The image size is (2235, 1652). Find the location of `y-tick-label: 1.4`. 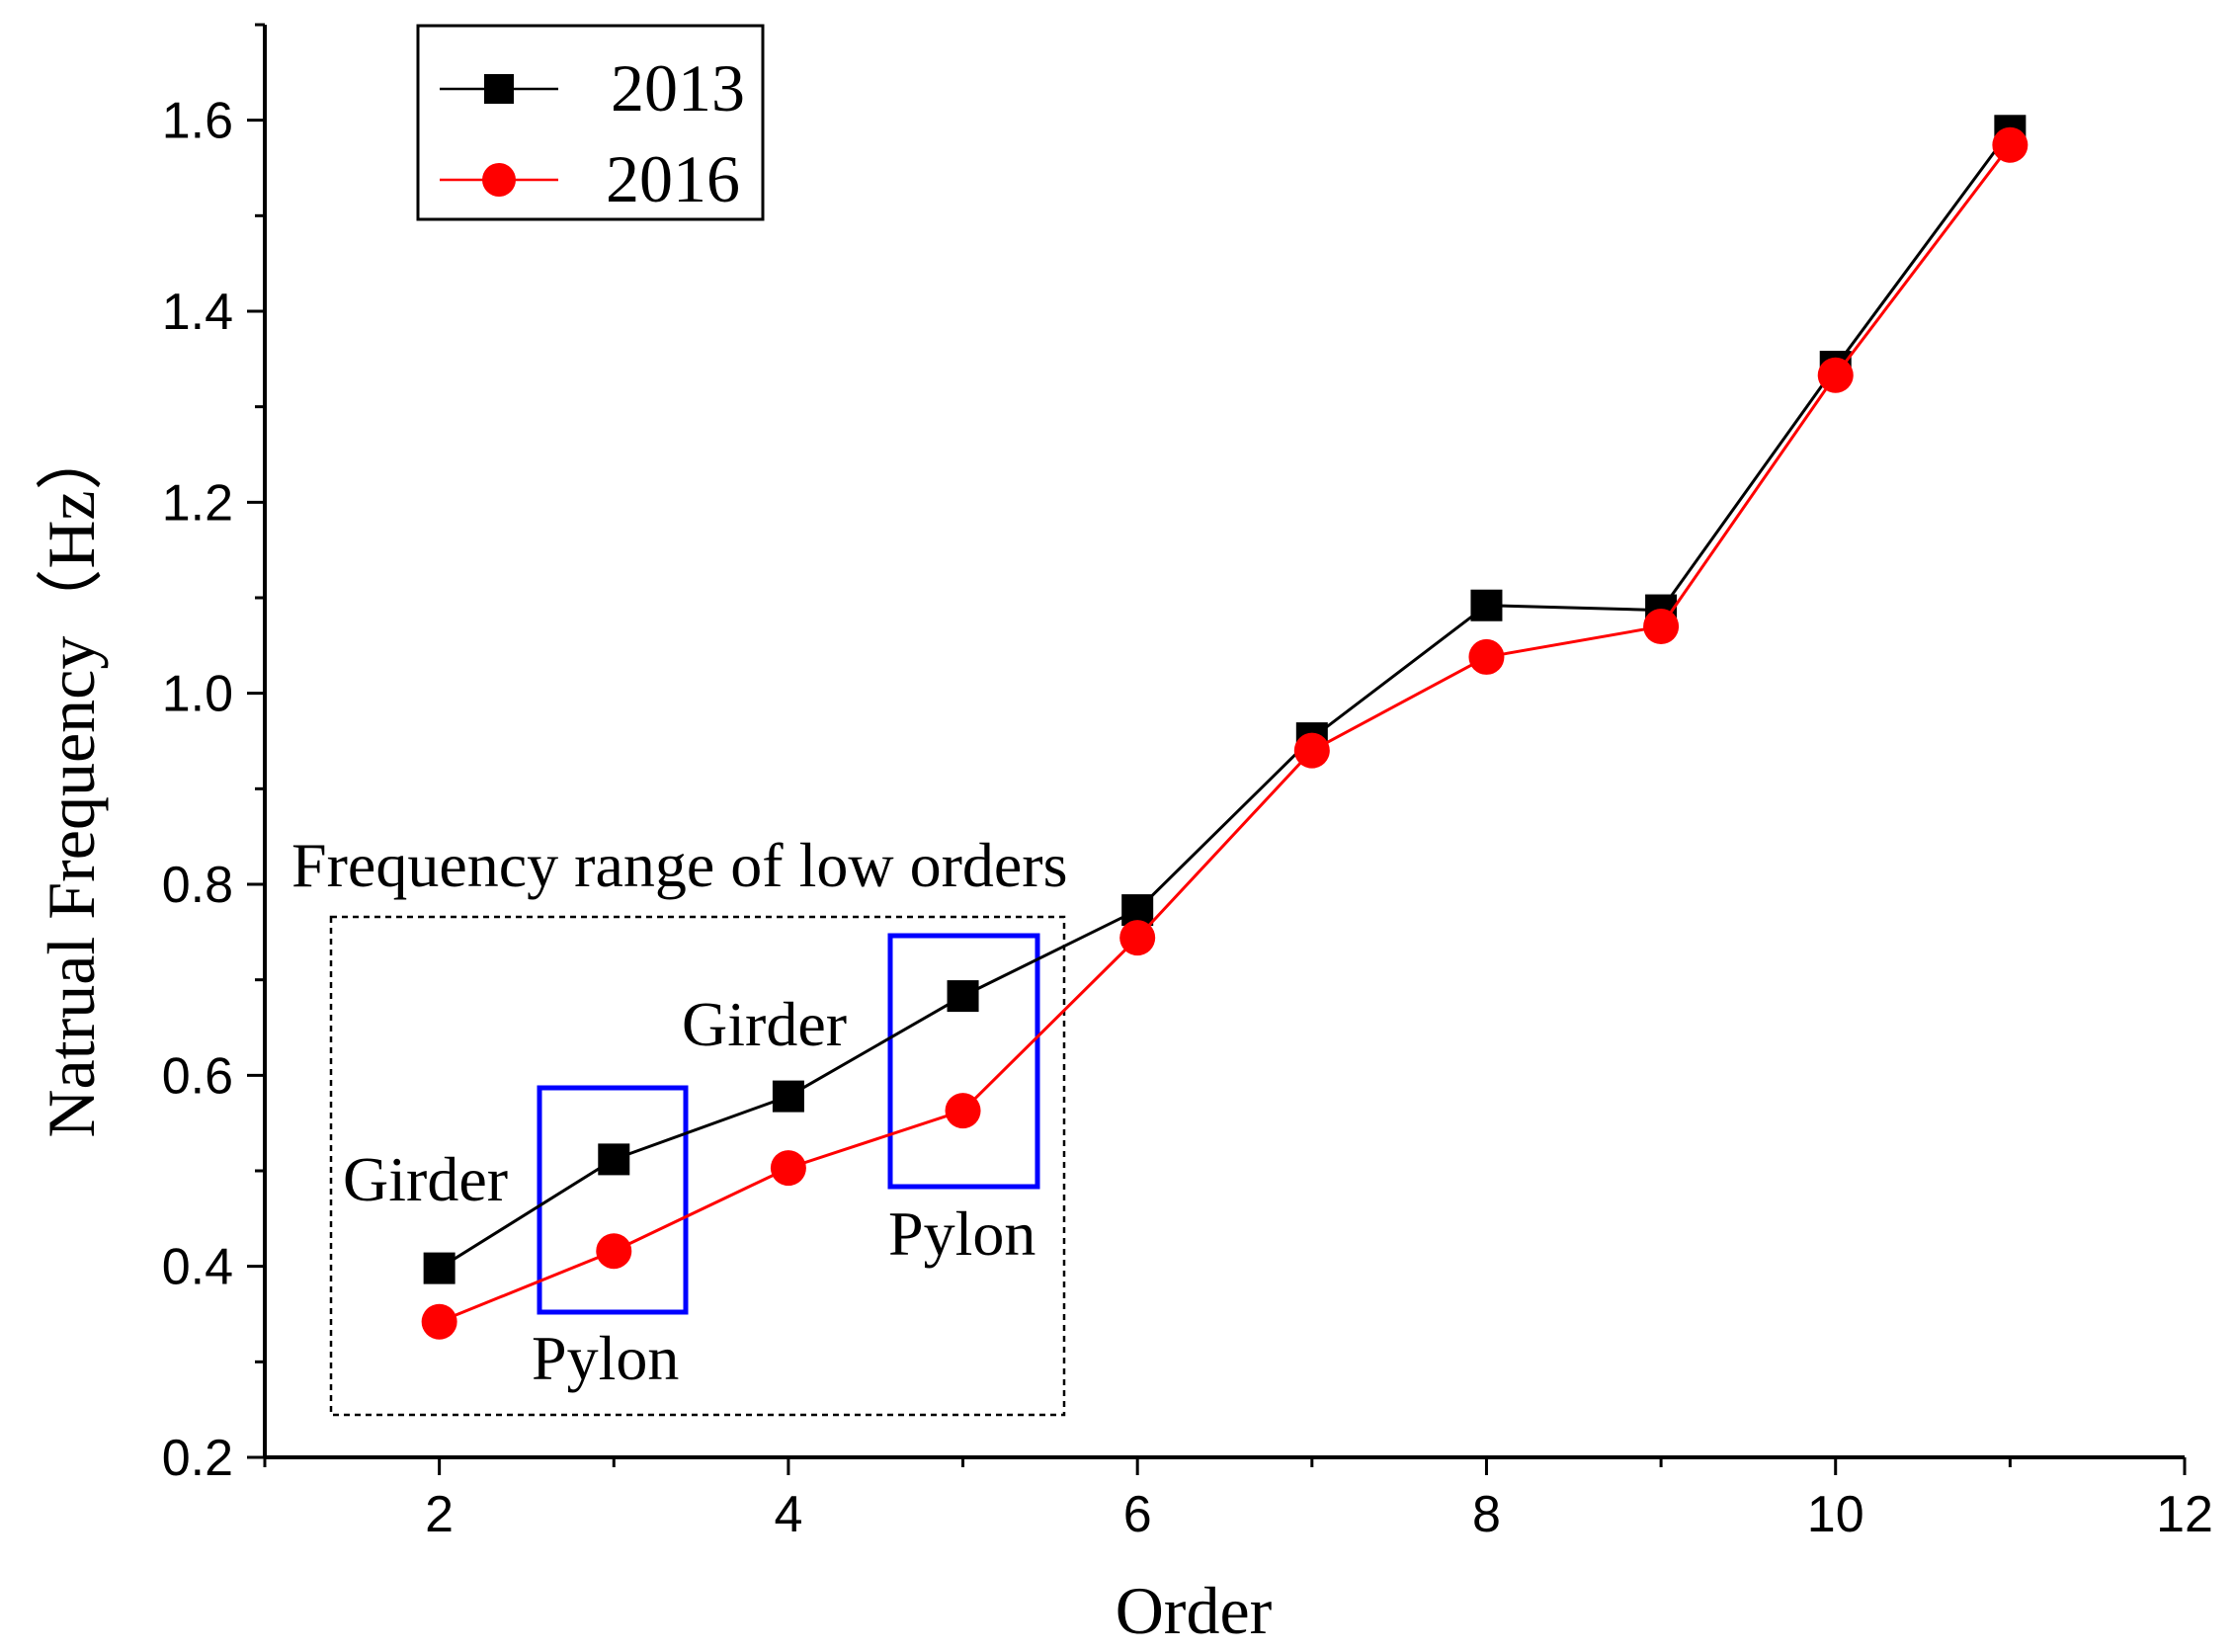

y-tick-label: 1.4 is located at coordinates (197, 312).